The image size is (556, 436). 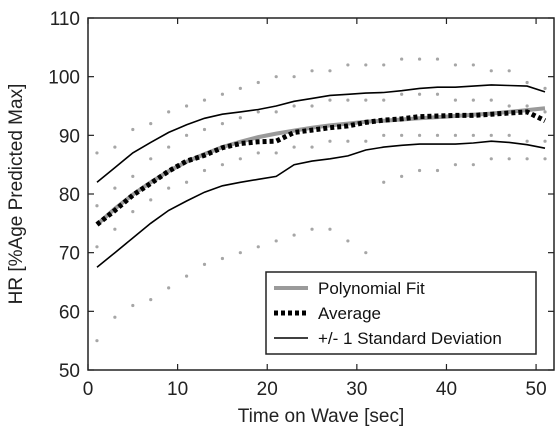 I want to click on legend-entry-average: Average, so click(x=349, y=313).